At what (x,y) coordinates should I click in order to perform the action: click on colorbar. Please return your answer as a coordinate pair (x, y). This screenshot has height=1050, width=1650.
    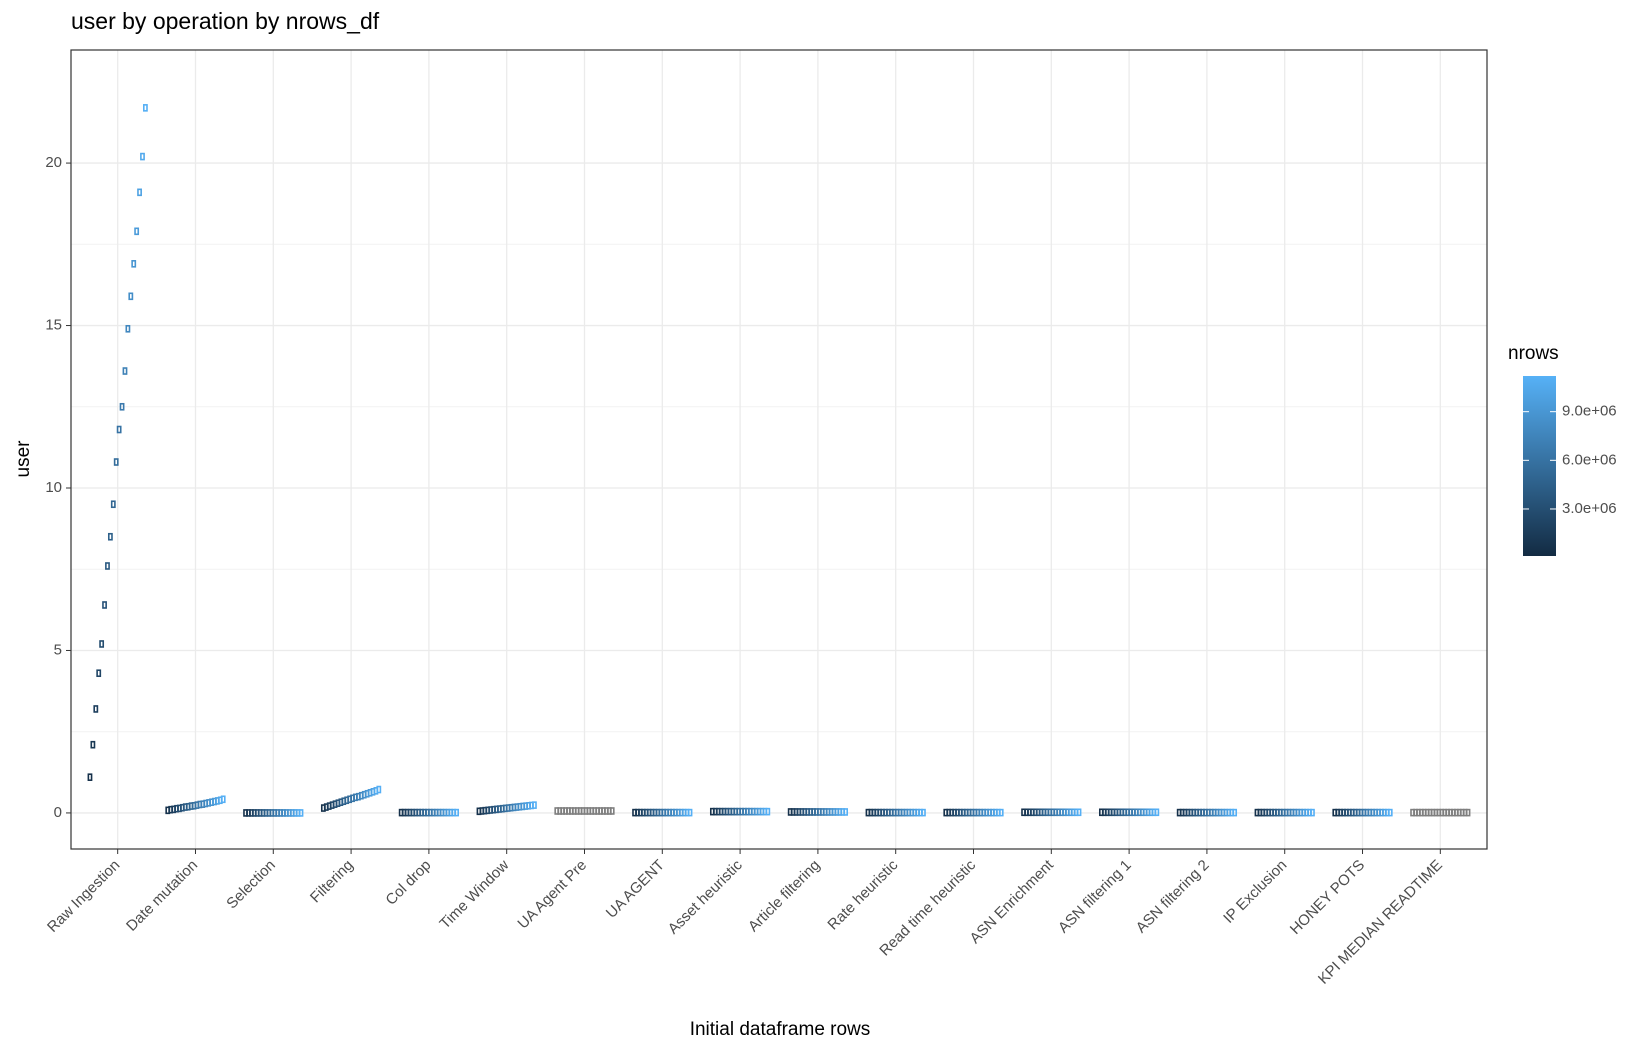
    Looking at the image, I should click on (1539, 466).